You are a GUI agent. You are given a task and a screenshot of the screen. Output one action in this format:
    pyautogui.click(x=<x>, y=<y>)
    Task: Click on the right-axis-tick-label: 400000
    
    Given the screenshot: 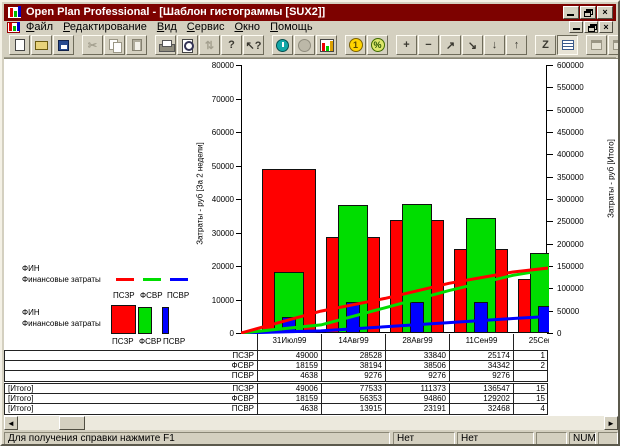 What is the action you would take?
    pyautogui.click(x=570, y=155)
    